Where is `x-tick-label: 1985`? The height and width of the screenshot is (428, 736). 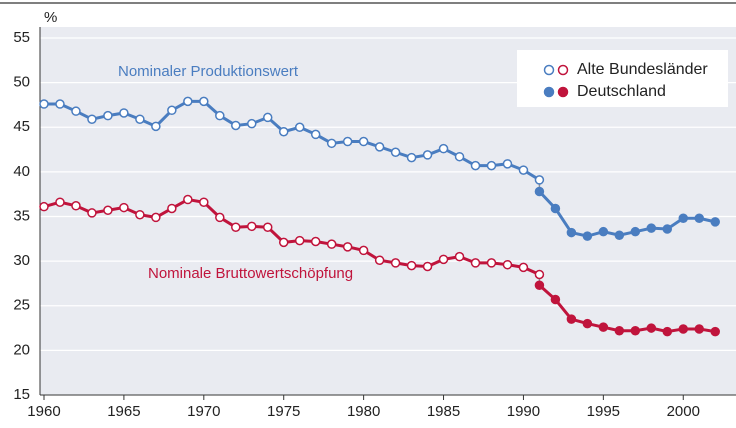
x-tick-label: 1985 is located at coordinates (443, 411).